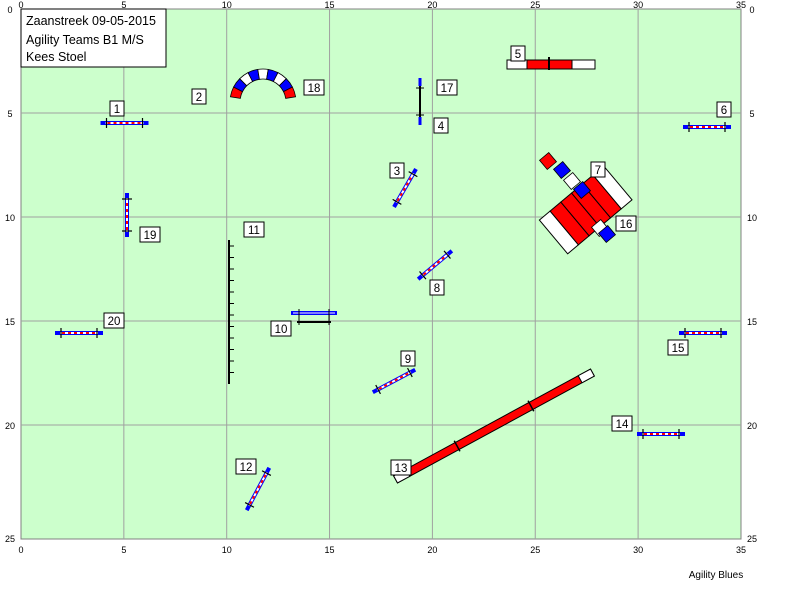 The image size is (800, 589). I want to click on obstacle-label-6: 6, so click(724, 109).